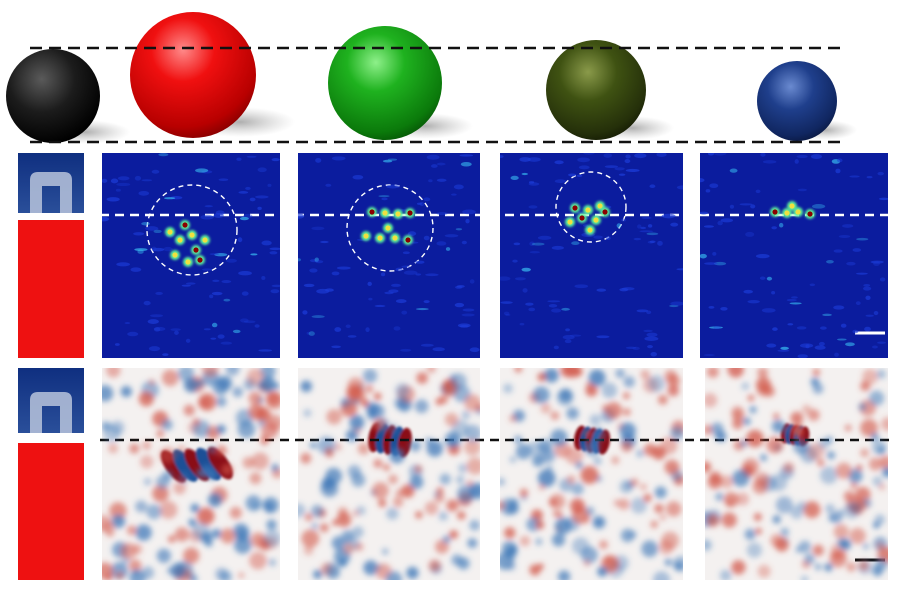 This screenshot has width=900, height=600. I want to click on sphere-blue, so click(797, 101).